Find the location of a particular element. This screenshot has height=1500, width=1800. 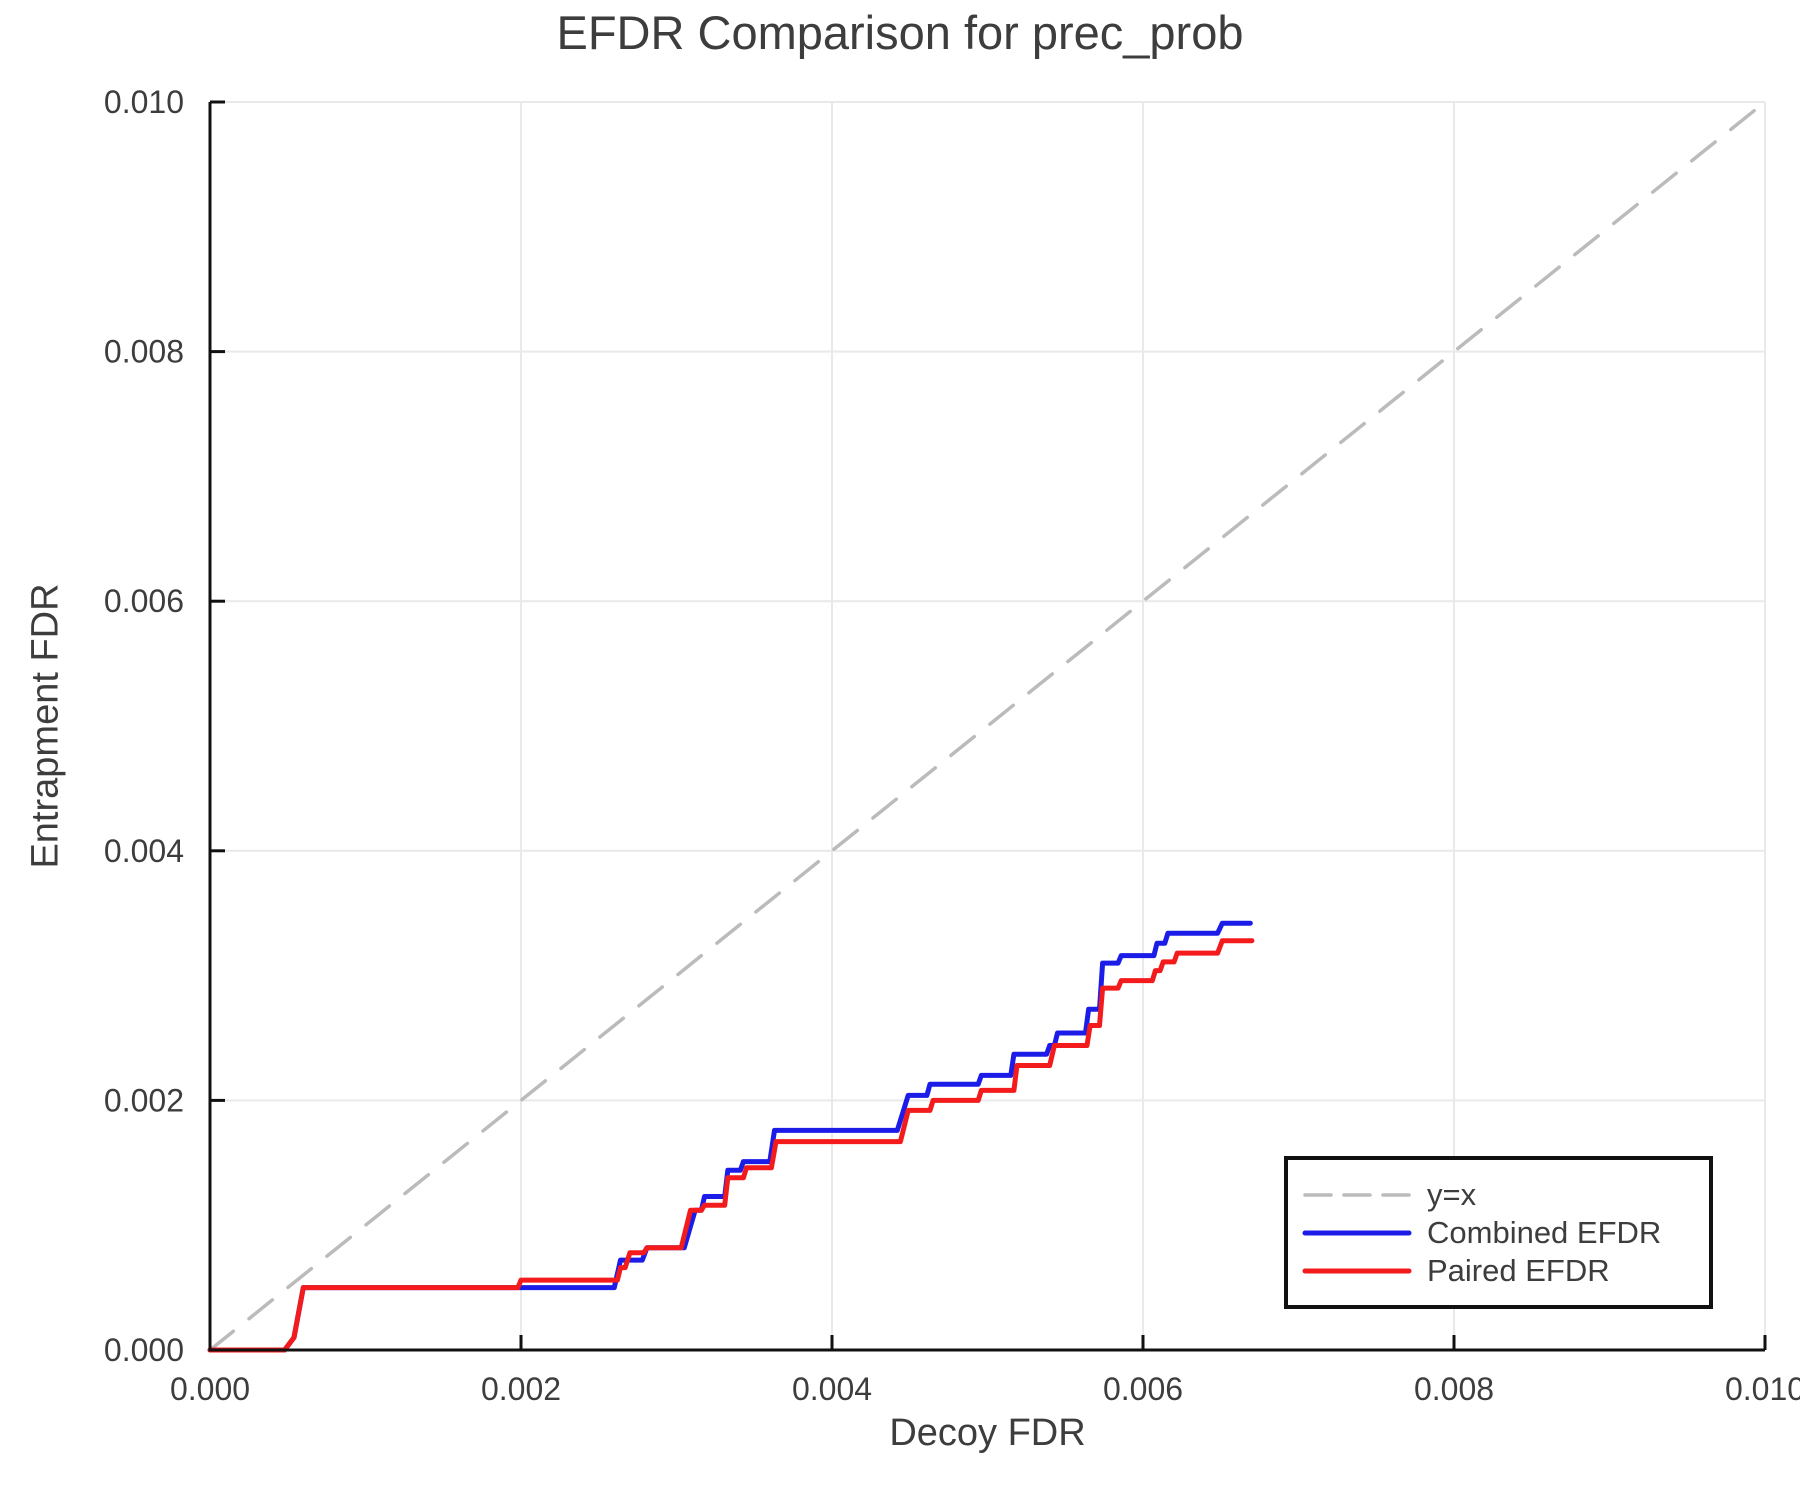

legend-item-y-x: y=x is located at coordinates (1505, 1195).